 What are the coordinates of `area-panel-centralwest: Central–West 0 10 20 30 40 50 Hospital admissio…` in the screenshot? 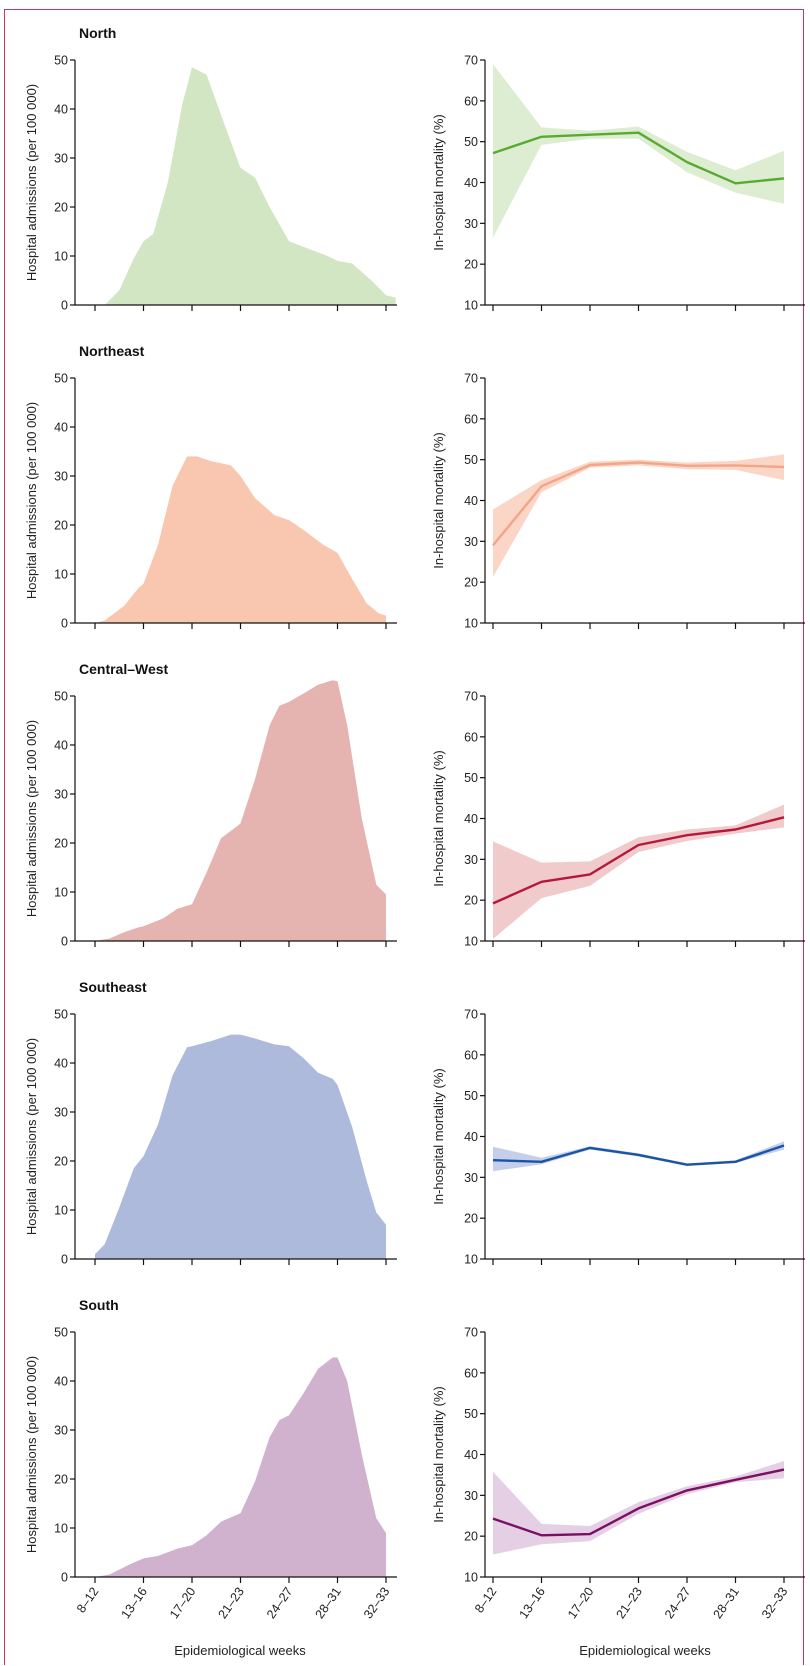 It's located at (210, 805).